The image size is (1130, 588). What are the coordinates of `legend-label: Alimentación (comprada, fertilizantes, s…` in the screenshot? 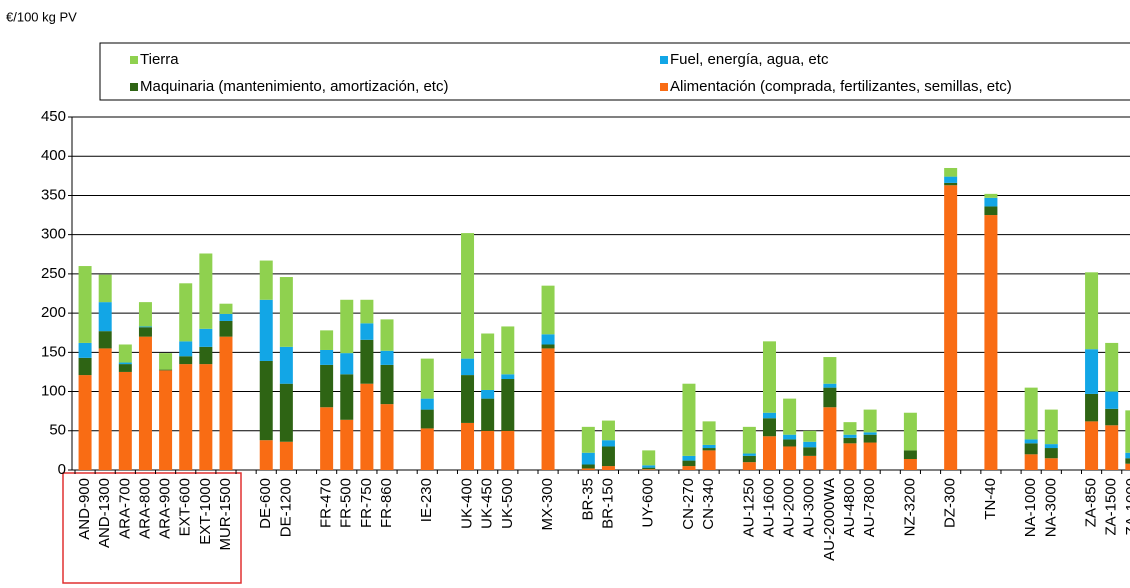 It's located at (841, 86).